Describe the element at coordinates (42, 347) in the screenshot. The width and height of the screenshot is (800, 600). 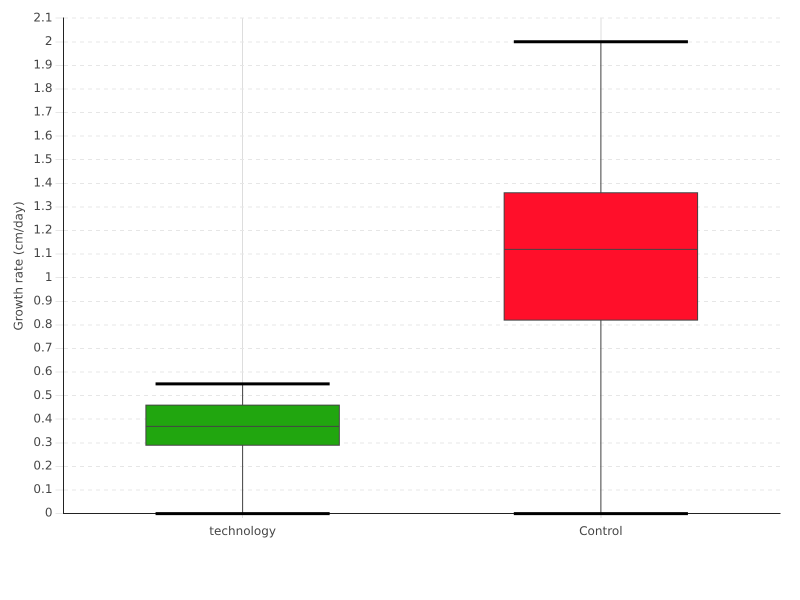
I see `y-tick-label: 0.7` at that location.